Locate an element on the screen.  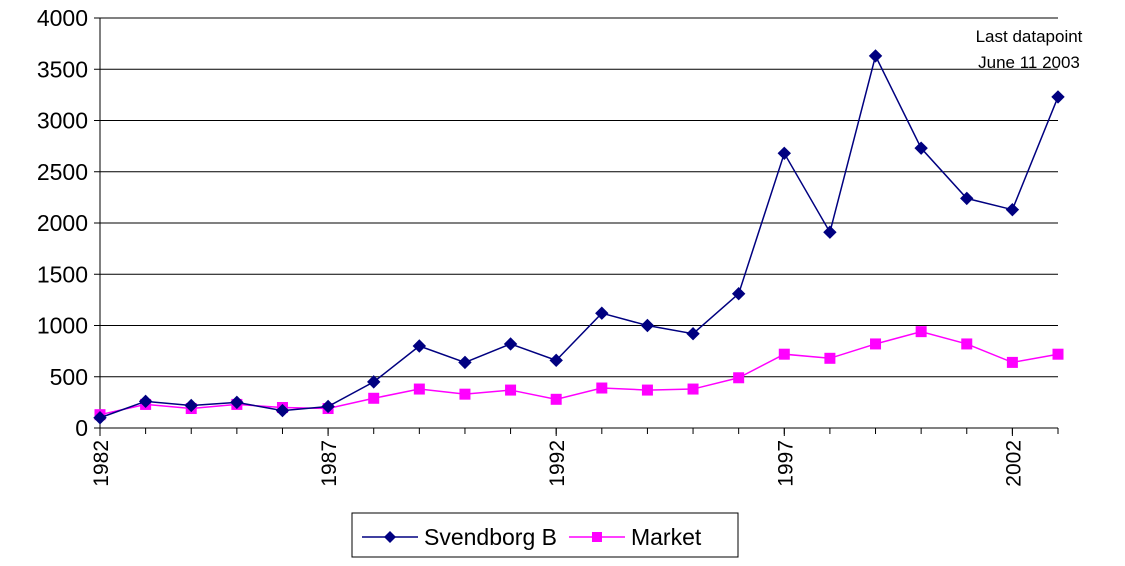
legend-box is located at coordinates (545, 535).